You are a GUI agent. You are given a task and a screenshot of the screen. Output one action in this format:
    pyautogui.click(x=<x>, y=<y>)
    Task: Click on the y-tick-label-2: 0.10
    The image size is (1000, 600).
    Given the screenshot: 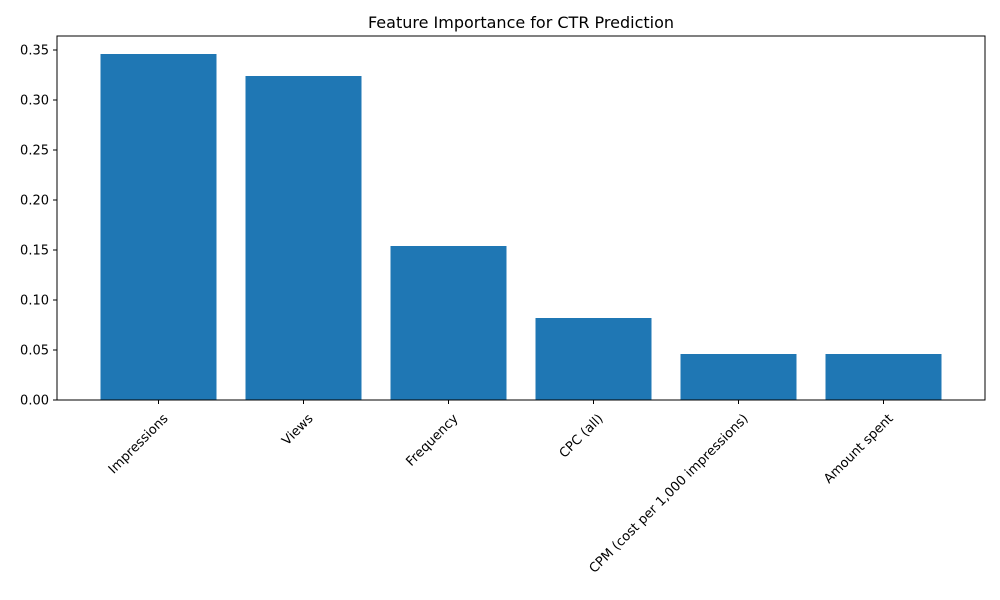 What is the action you would take?
    pyautogui.click(x=34, y=301)
    